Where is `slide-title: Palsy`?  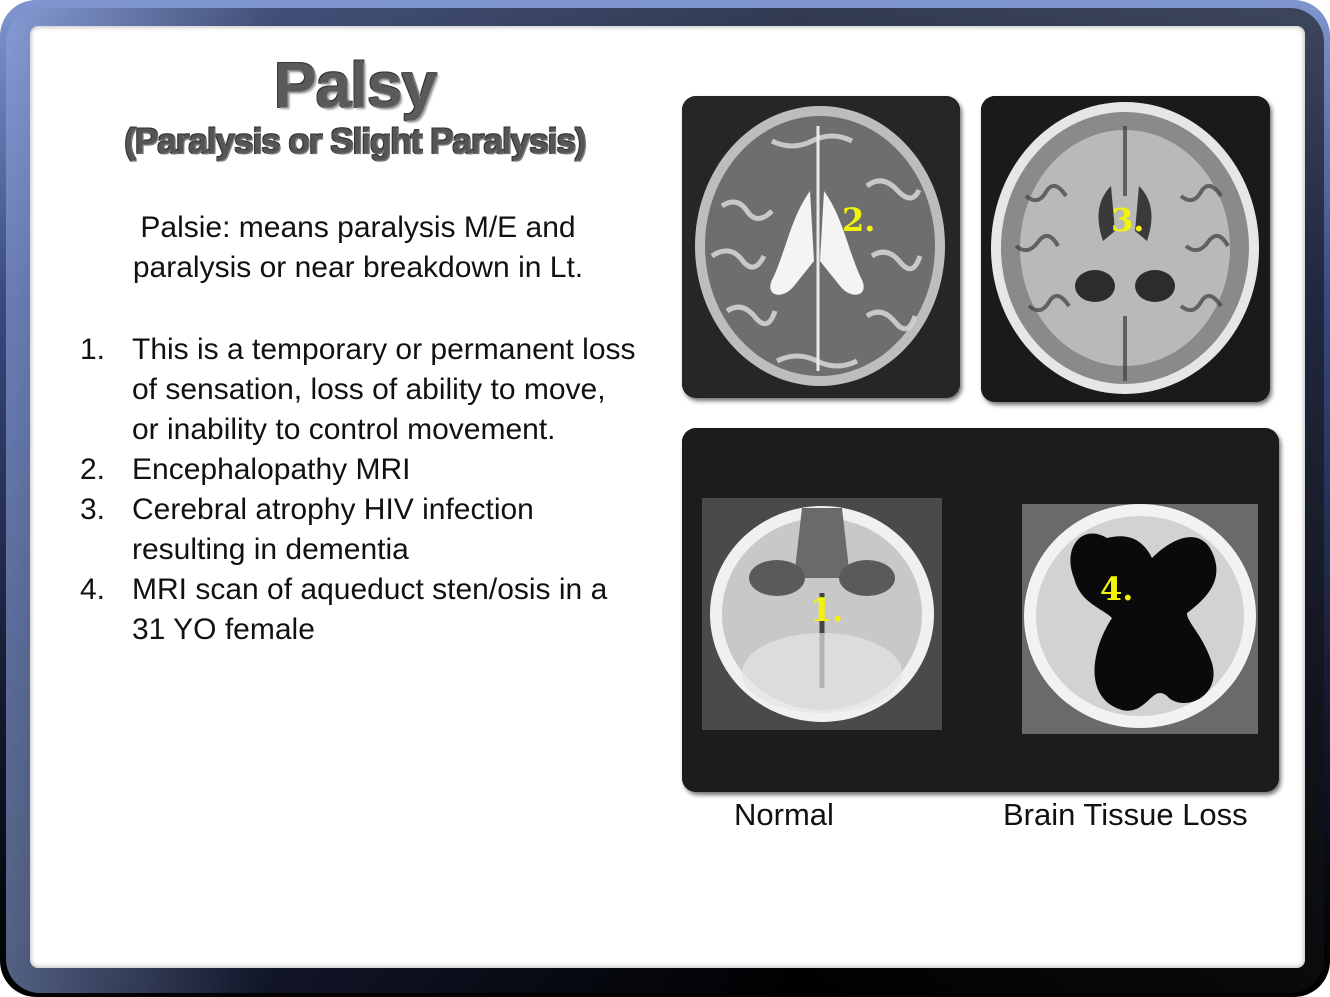
slide-title: Palsy is located at coordinates (355, 85).